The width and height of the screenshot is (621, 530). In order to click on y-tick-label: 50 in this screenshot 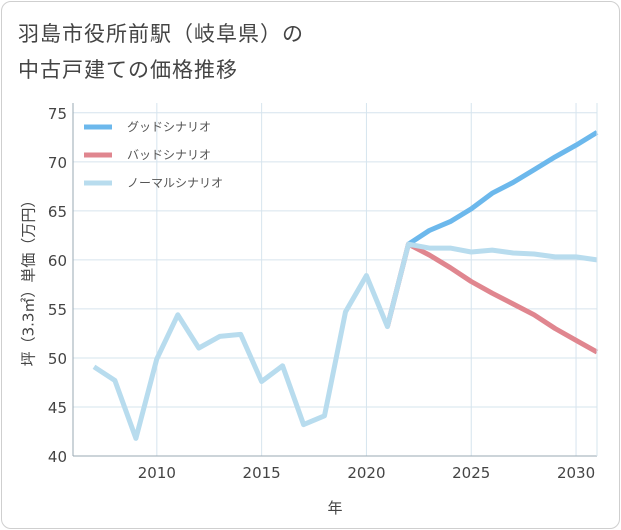, I will do `click(57, 359)`.